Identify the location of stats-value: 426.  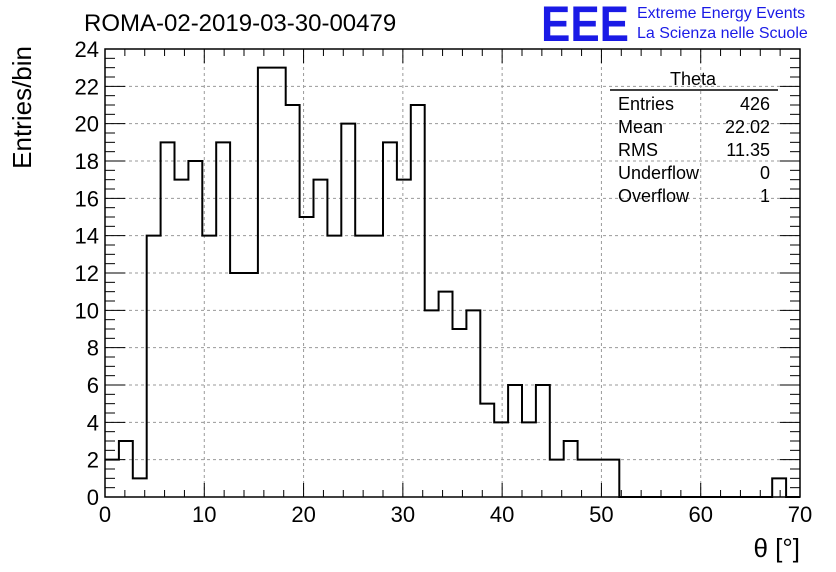
(755, 104).